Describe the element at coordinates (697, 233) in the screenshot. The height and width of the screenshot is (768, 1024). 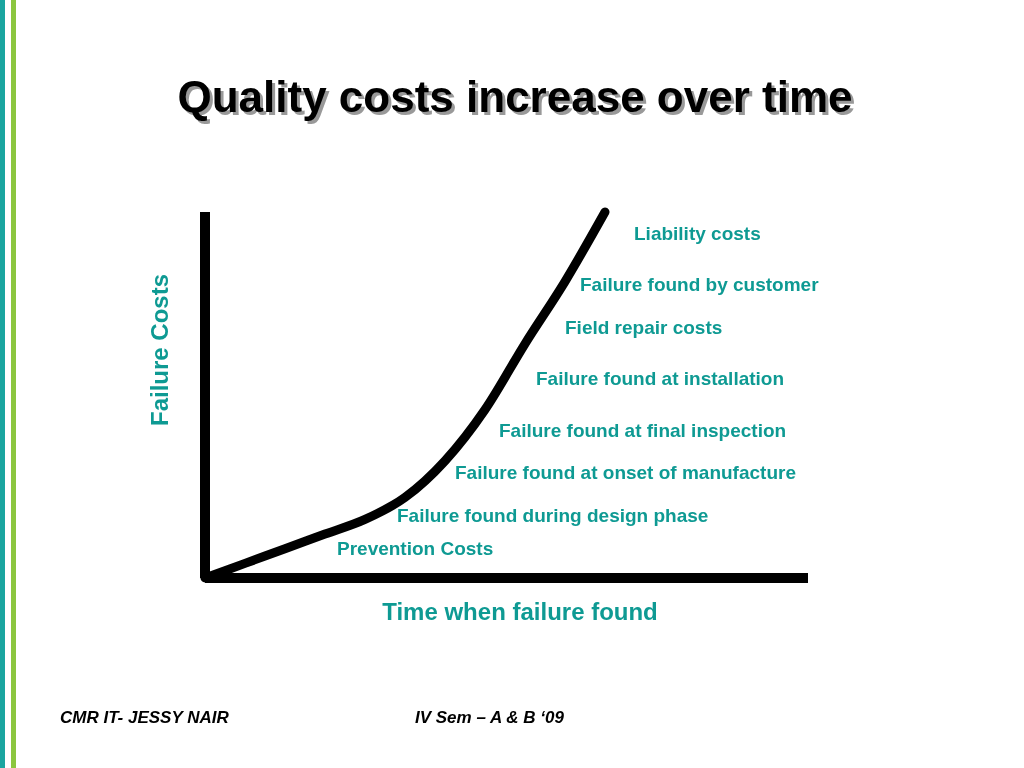
I see `annotation: Liability costs` at that location.